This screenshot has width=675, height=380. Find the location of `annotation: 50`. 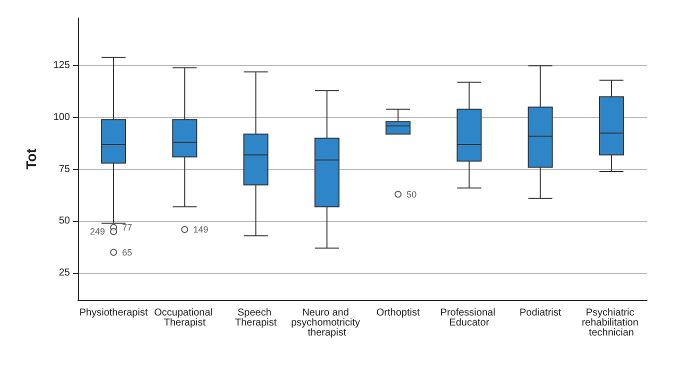

annotation: 50 is located at coordinates (411, 194).